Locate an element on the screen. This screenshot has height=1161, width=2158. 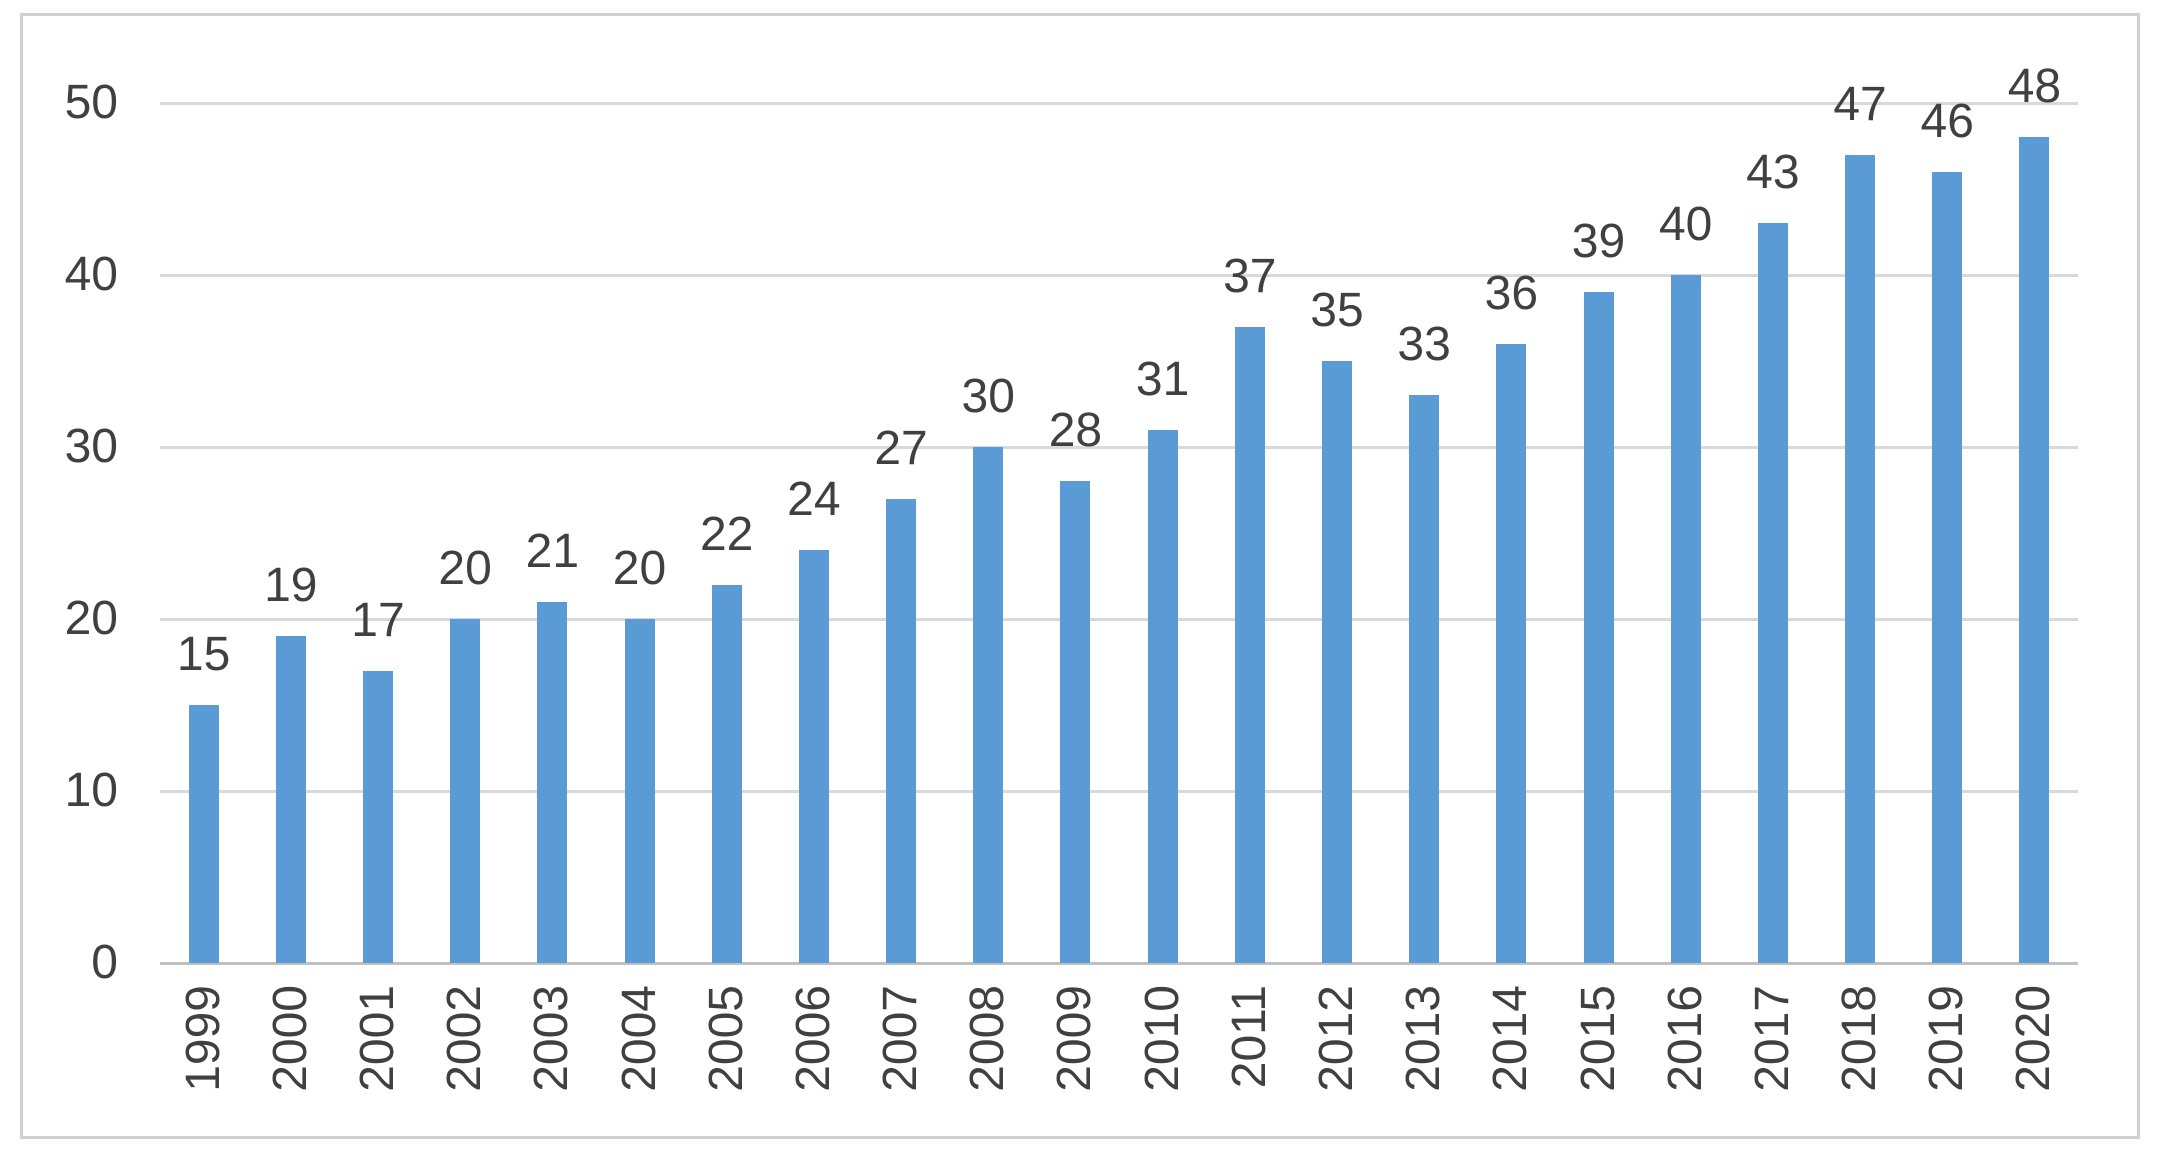
bar-2013 is located at coordinates (1424, 679).